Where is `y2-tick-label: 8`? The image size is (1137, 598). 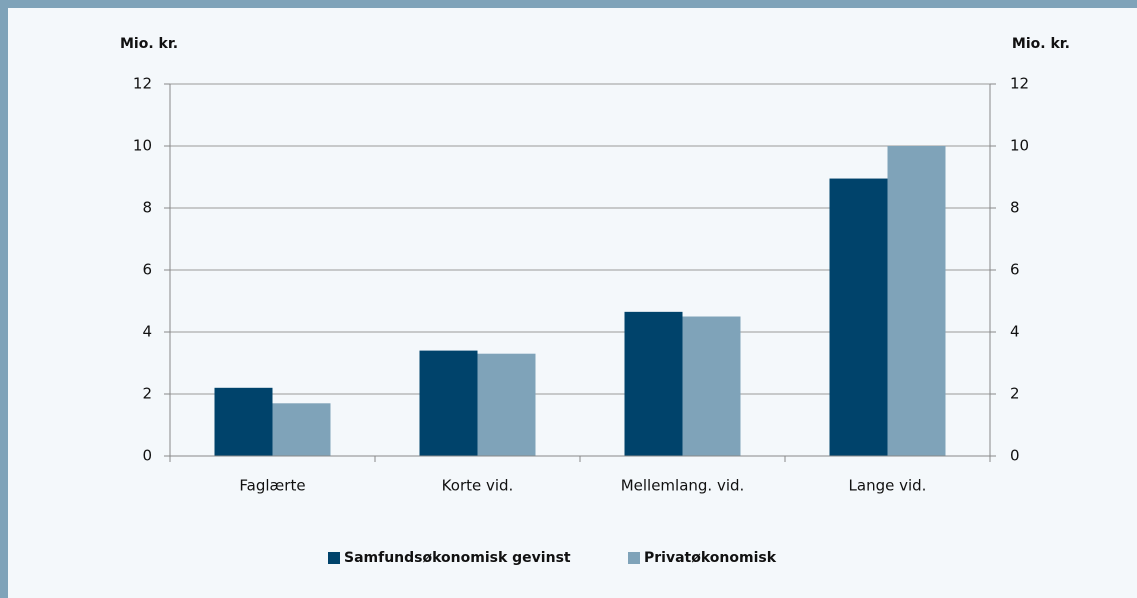 y2-tick-label: 8 is located at coordinates (1015, 208).